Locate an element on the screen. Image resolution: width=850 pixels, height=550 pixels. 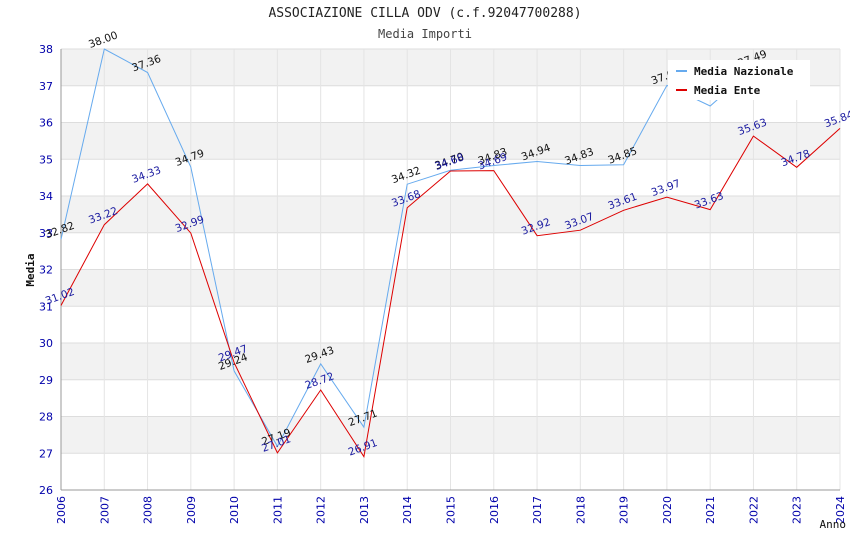
y-tick-label: 32 is located at coordinates (46, 270).